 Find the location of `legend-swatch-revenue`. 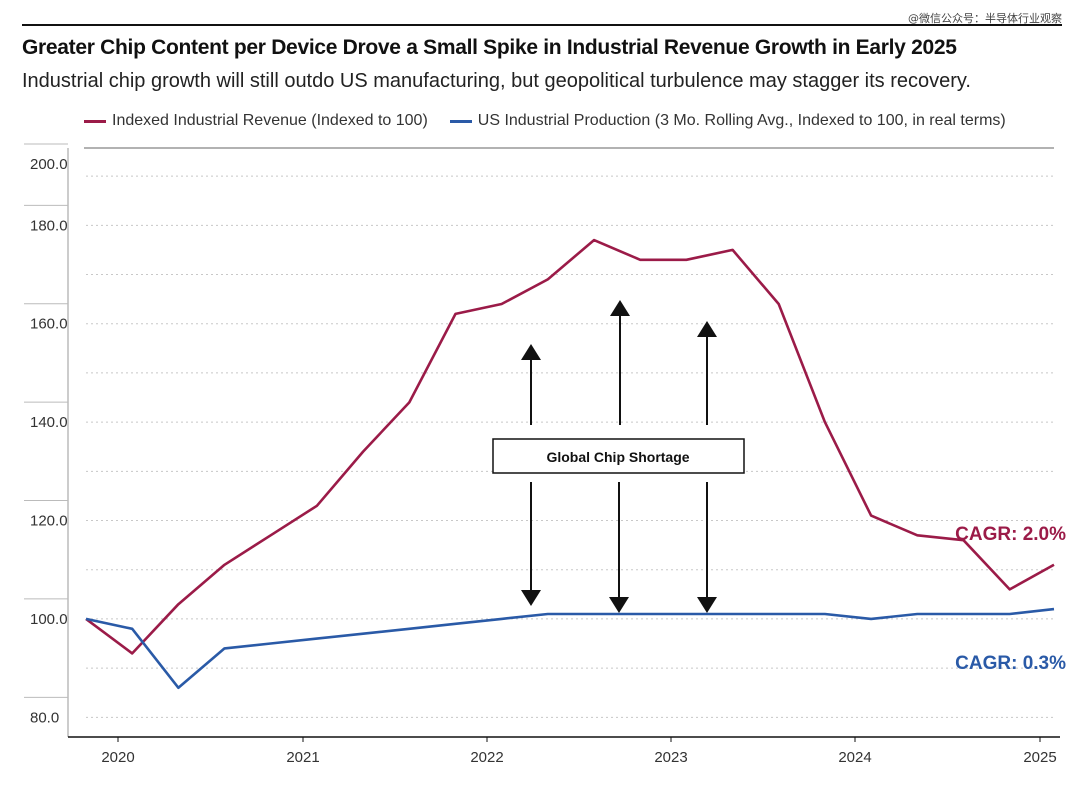

legend-swatch-revenue is located at coordinates (95, 121).